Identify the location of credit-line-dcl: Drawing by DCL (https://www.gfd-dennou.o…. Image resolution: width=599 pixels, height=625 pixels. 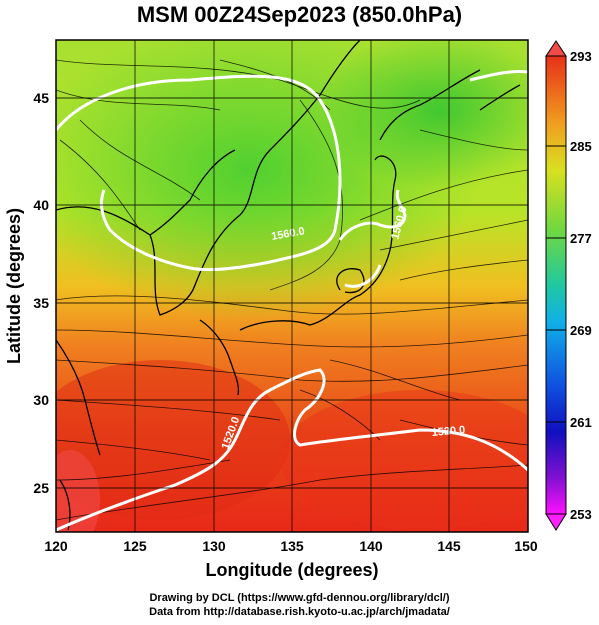
(299, 598).